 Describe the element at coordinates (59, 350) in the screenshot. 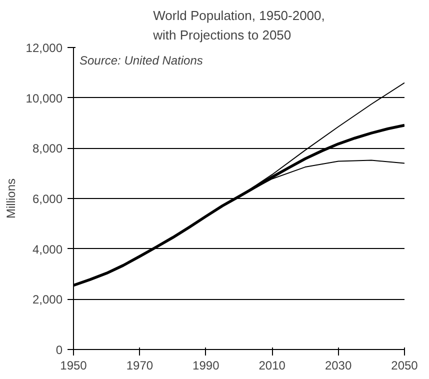

I see `y-tick-label: 0` at that location.